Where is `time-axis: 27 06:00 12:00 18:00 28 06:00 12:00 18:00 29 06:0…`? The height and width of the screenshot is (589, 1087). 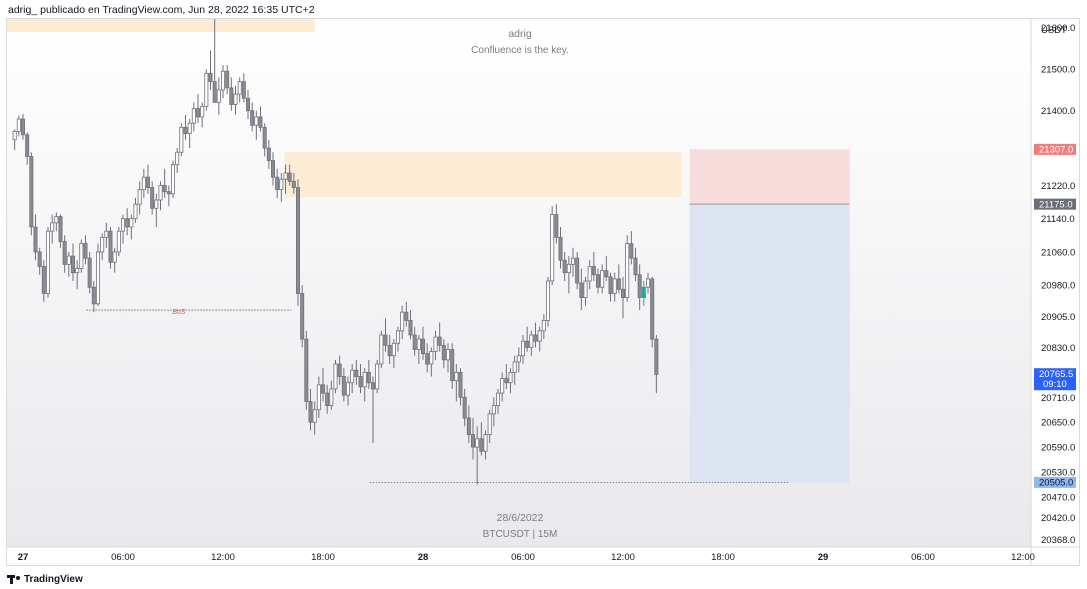
time-axis: 27 06:00 12:00 18:00 28 06:00 12:00 18:00 29 06:0… is located at coordinates (526, 557).